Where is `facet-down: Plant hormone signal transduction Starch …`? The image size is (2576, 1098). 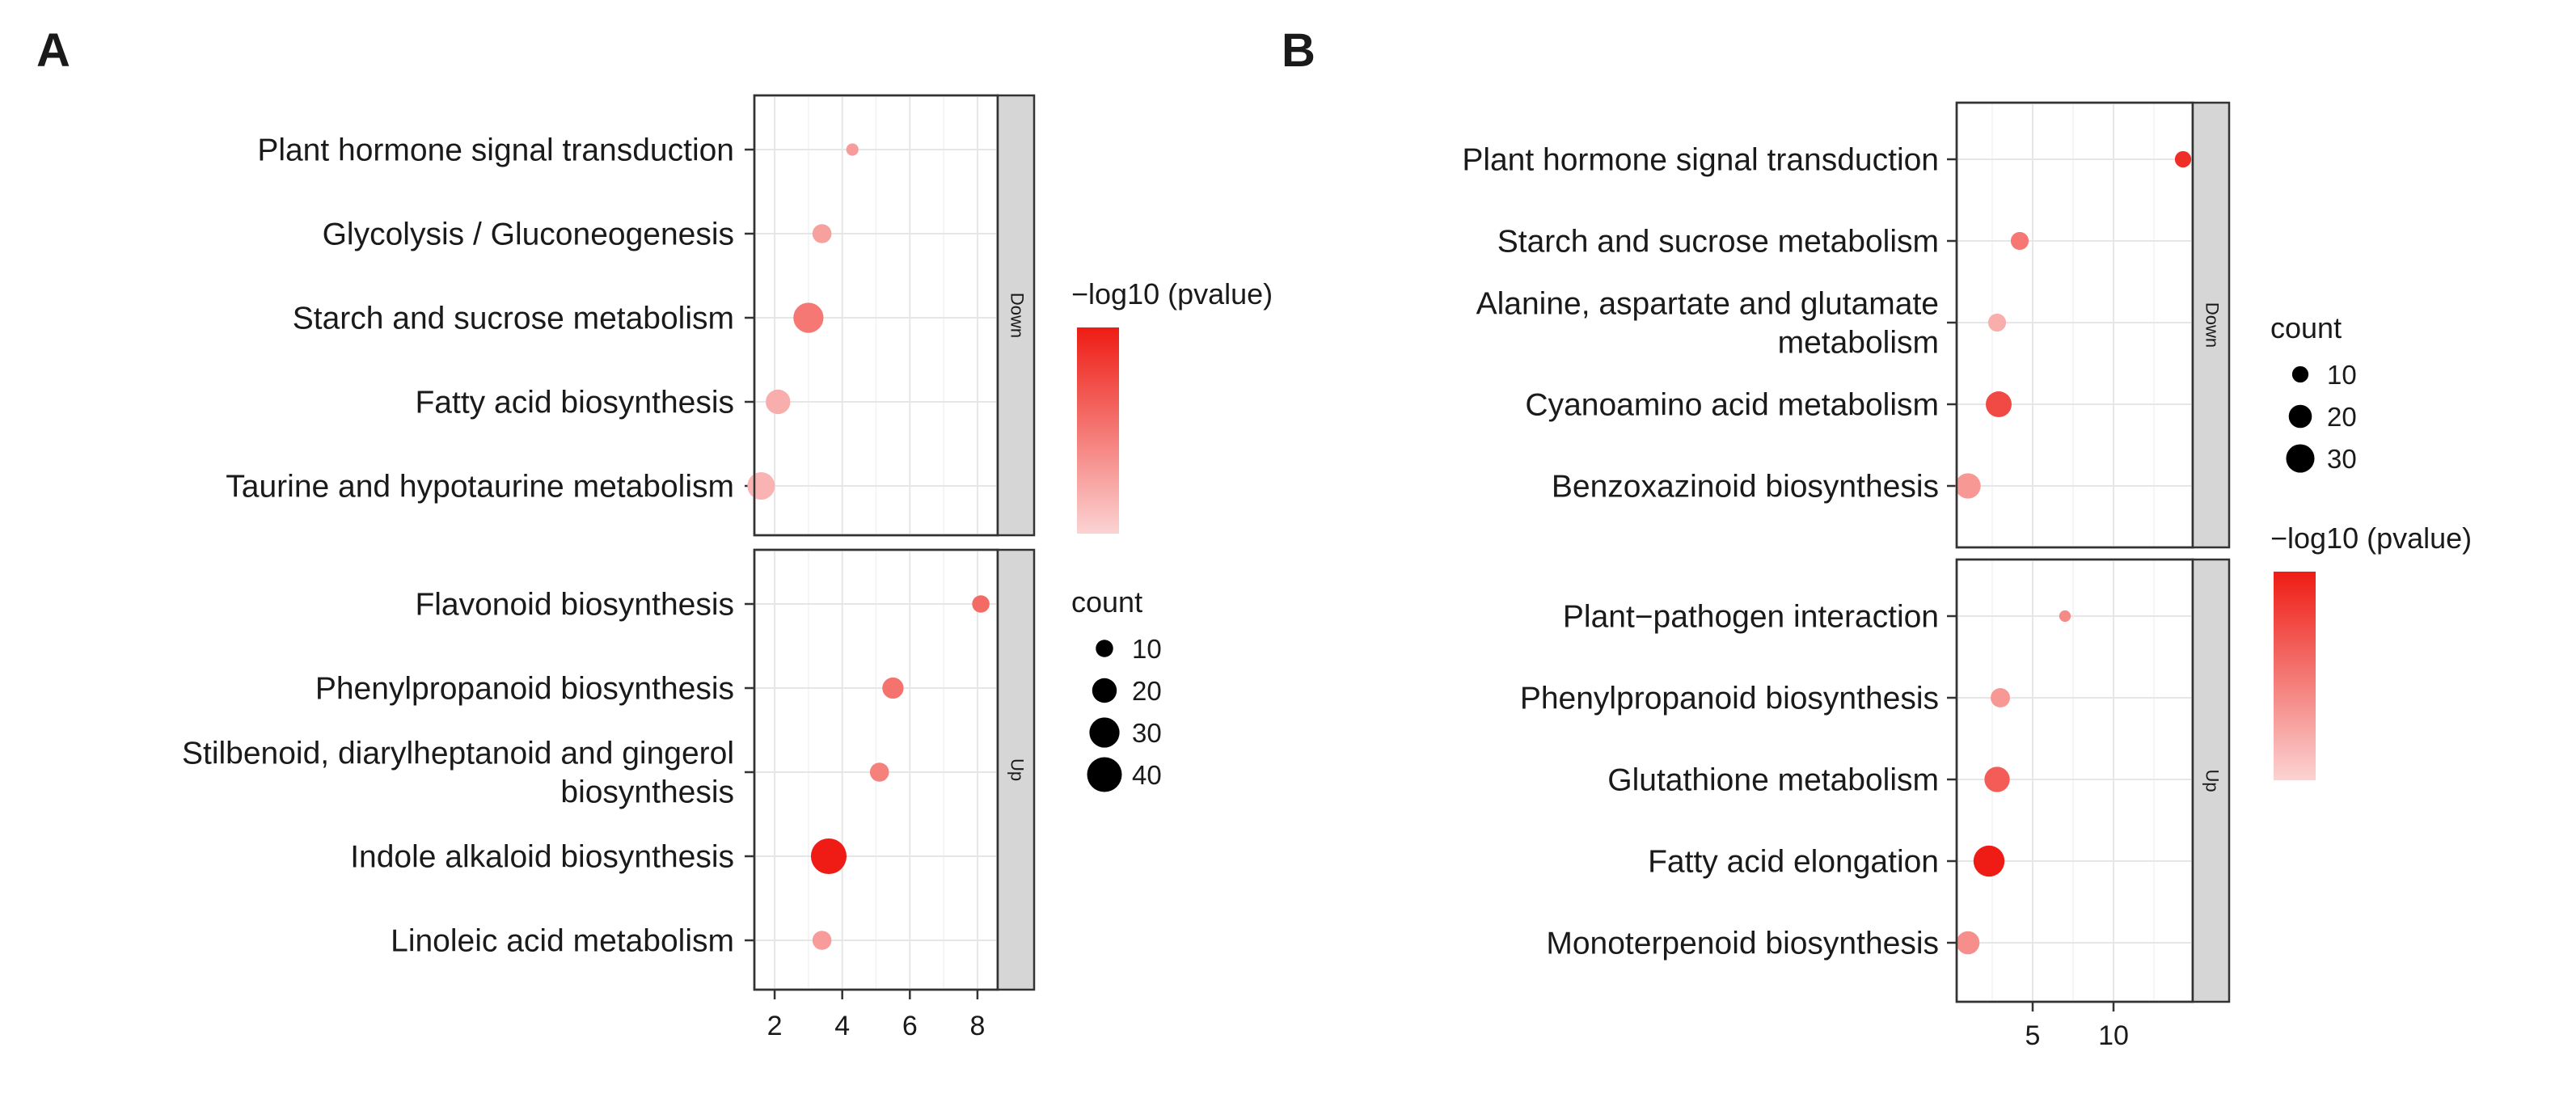 facet-down: Plant hormone signal transduction Starch … is located at coordinates (1846, 325).